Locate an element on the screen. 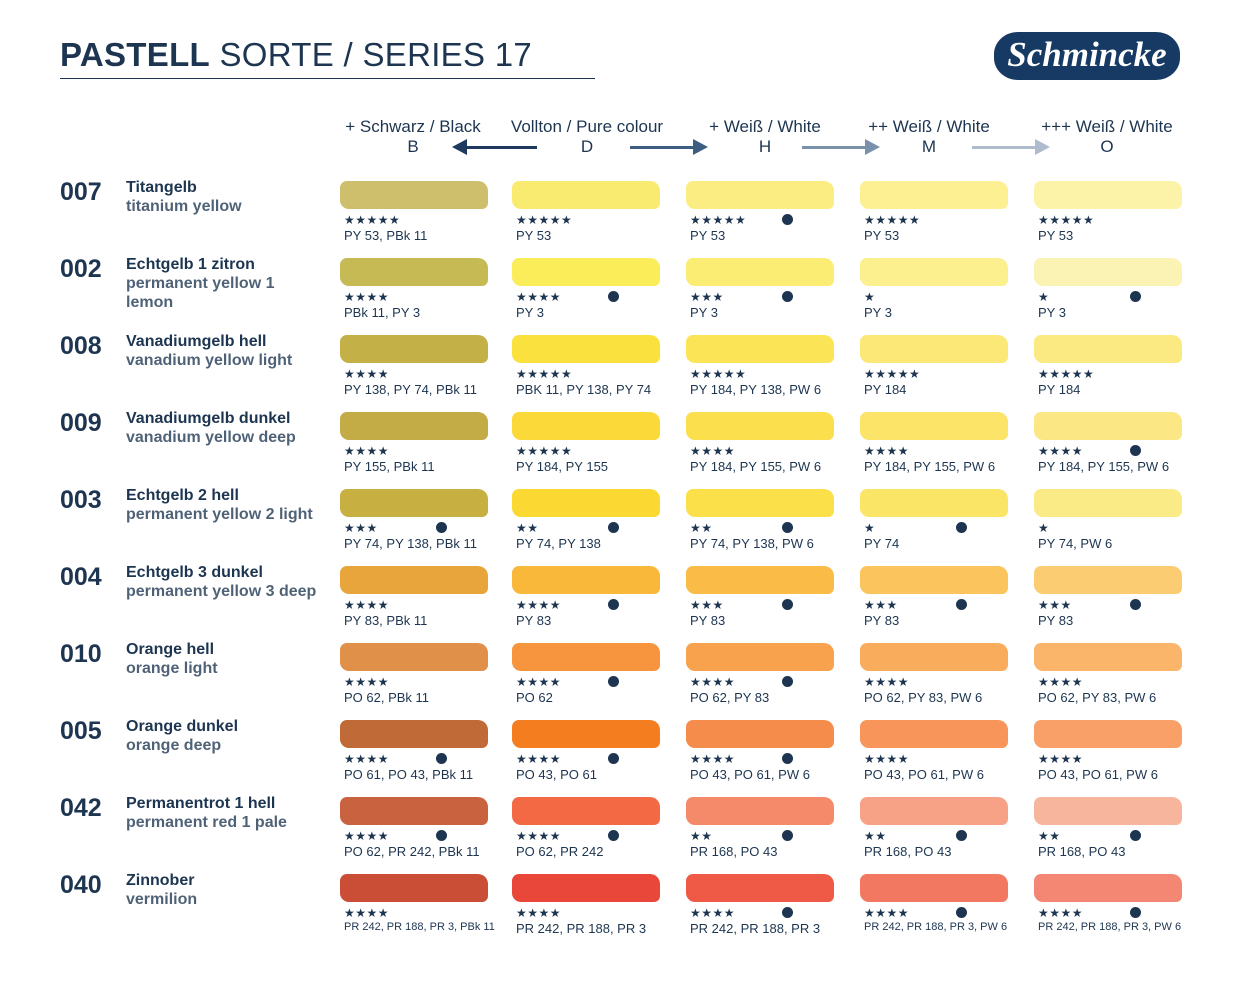 This screenshot has height=1000, width=1244. color-name-english: permanent yellow 2 light is located at coordinates (219, 514).